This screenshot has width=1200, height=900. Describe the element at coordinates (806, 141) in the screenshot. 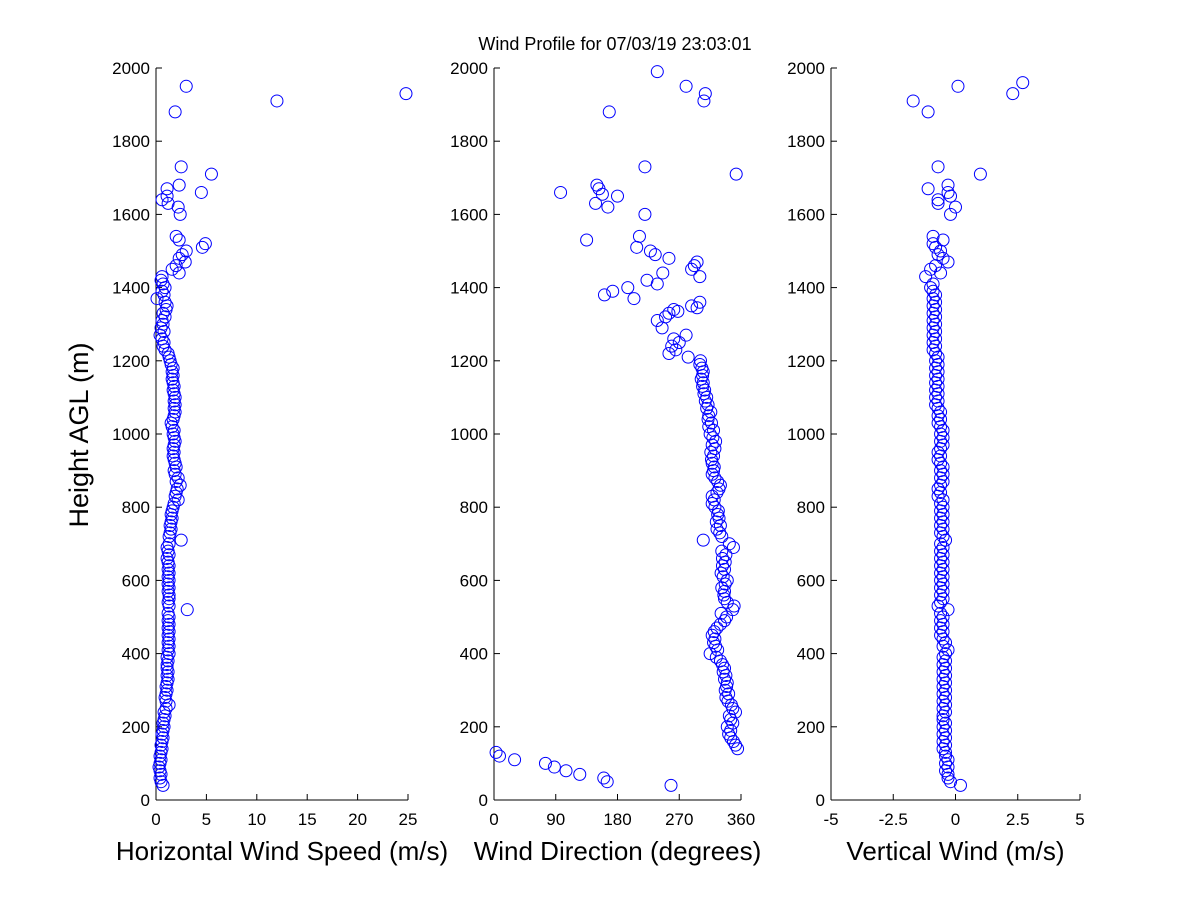

I see `y-tick-label: 1800` at that location.